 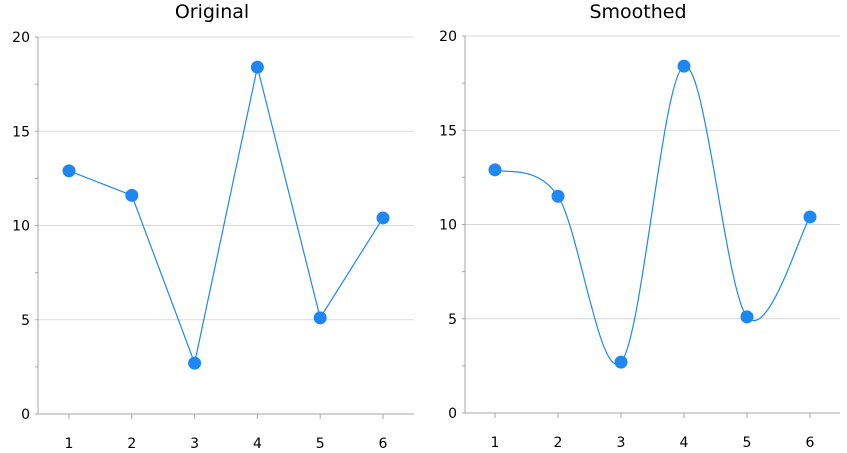 What do you see at coordinates (637, 12) in the screenshot?
I see `chart2-title: Smoothed` at bounding box center [637, 12].